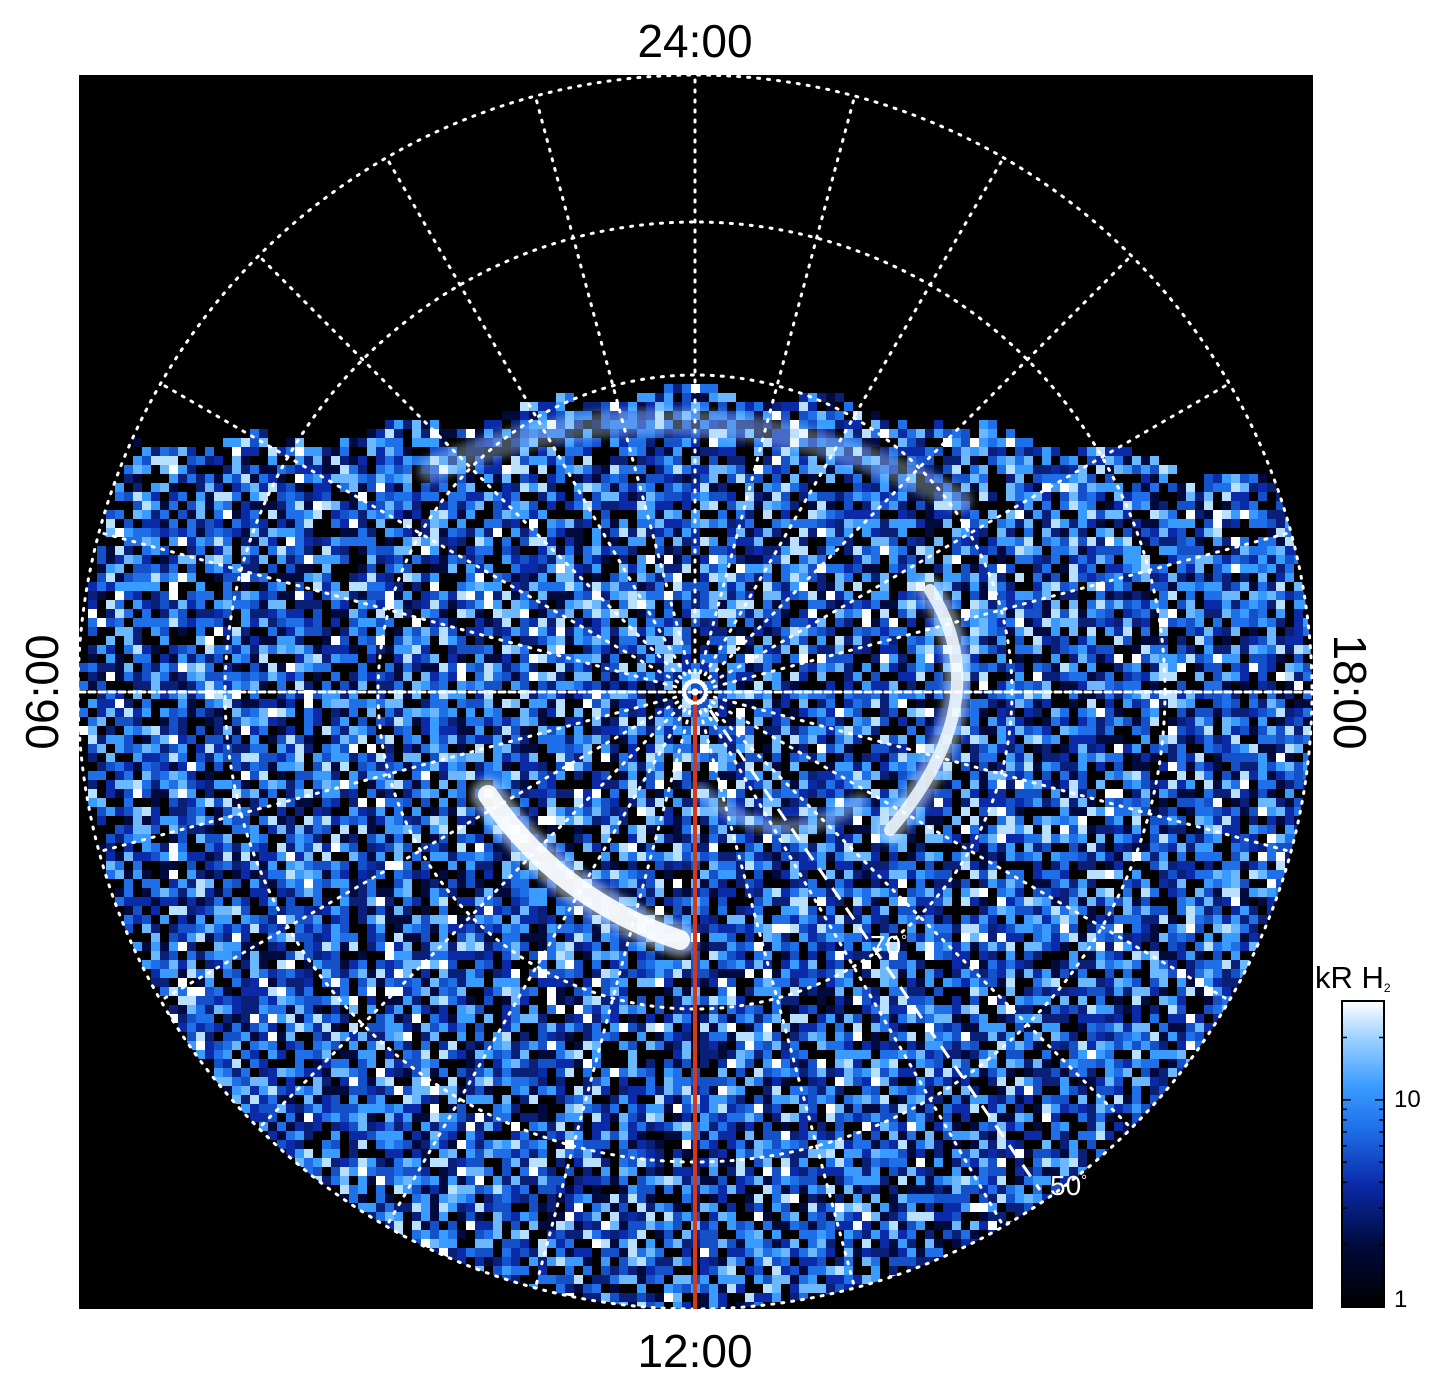  I want to click on latitude-label-70: 70°, so click(888, 946).